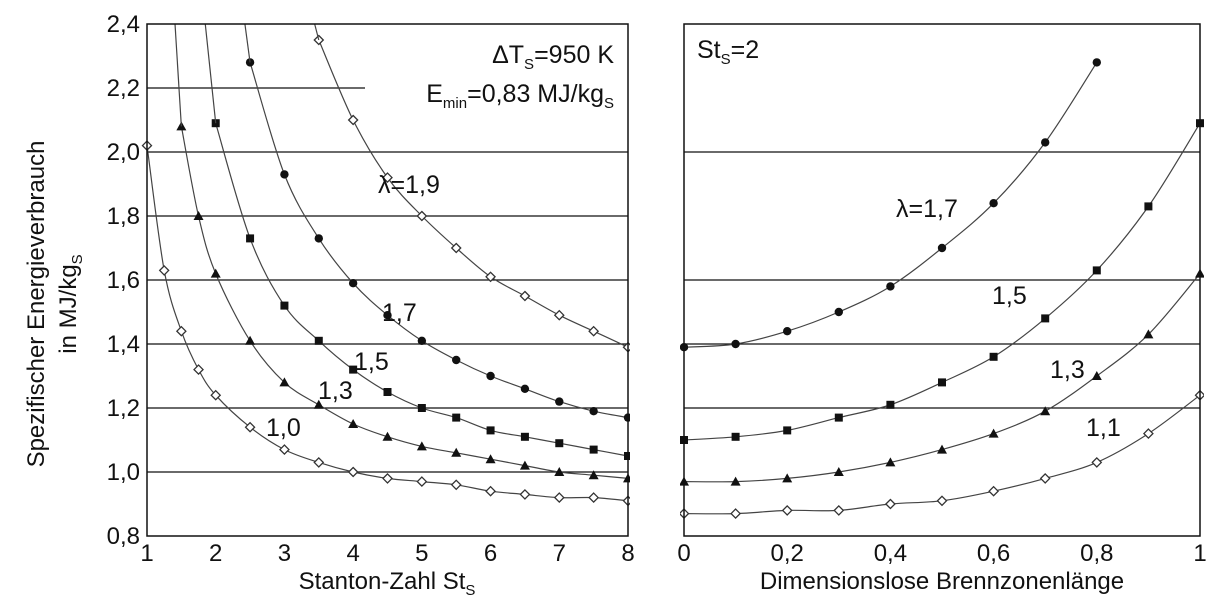 Image resolution: width=1208 pixels, height=604 pixels. I want to click on x-tick-label: 2, so click(215, 553).